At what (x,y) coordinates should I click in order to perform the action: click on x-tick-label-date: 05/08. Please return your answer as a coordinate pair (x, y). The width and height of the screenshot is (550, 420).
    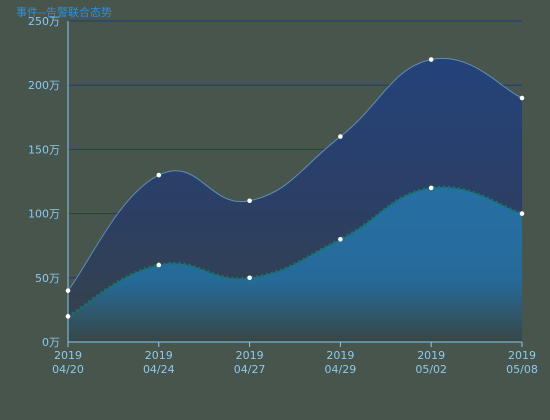
    Looking at the image, I should click on (522, 369).